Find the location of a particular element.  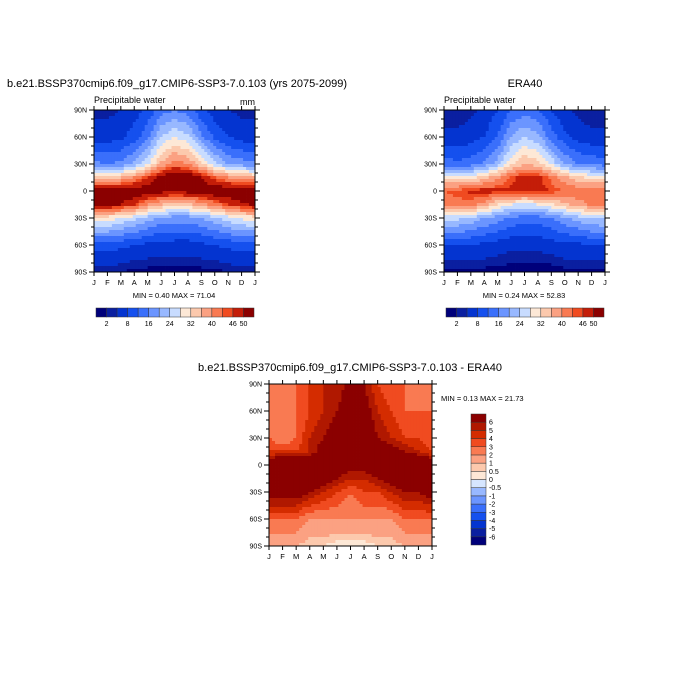

colorbar-box is located at coordinates (238, 312).